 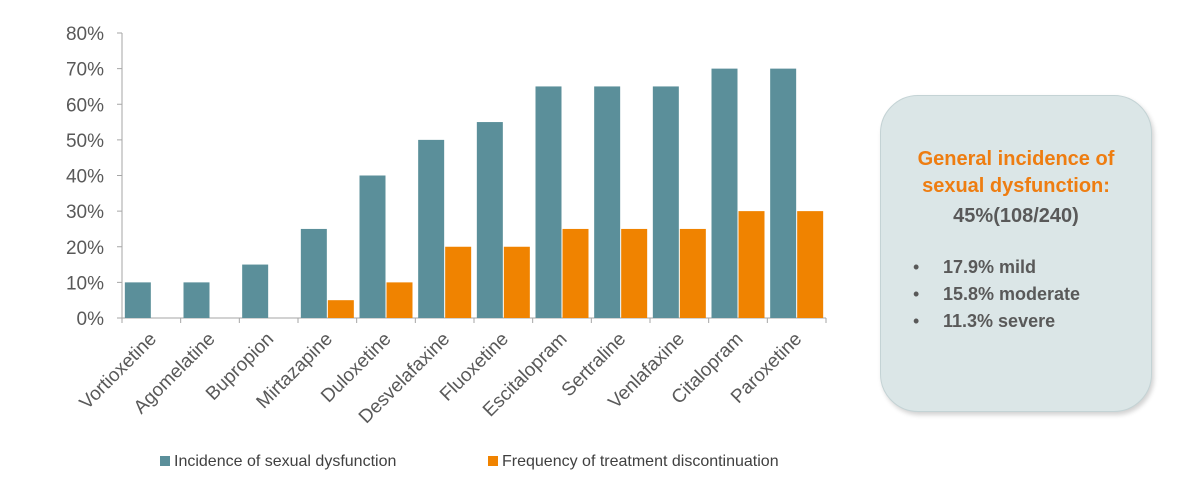 What do you see at coordinates (1016, 216) in the screenshot?
I see `summary-total: 45%(108/240)` at bounding box center [1016, 216].